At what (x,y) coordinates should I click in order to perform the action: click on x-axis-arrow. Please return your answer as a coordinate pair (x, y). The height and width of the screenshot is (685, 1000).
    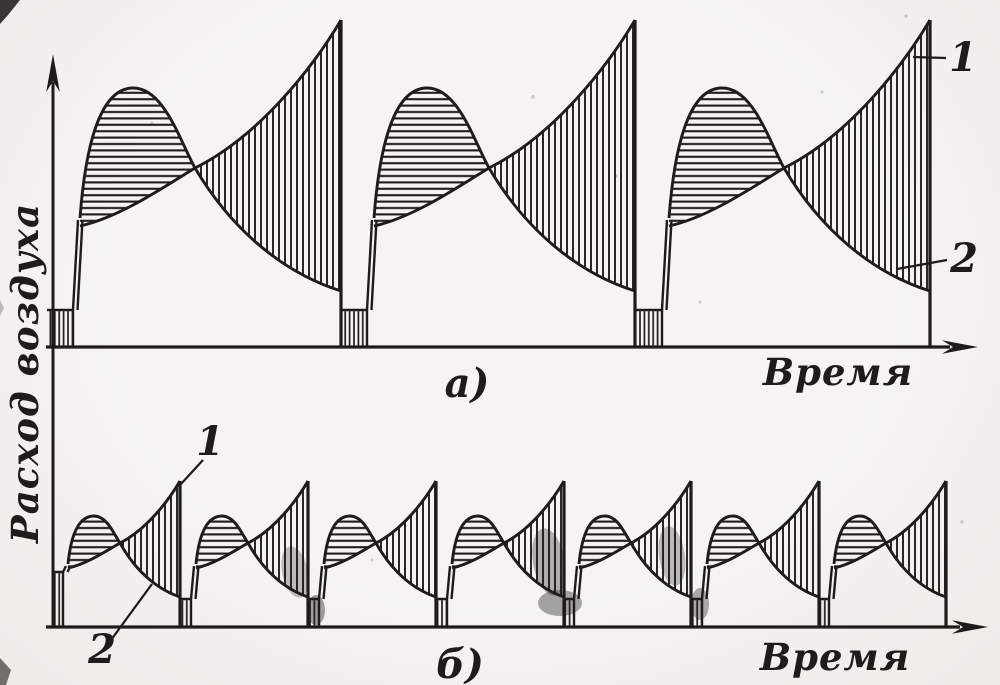
    Looking at the image, I should click on (960, 347).